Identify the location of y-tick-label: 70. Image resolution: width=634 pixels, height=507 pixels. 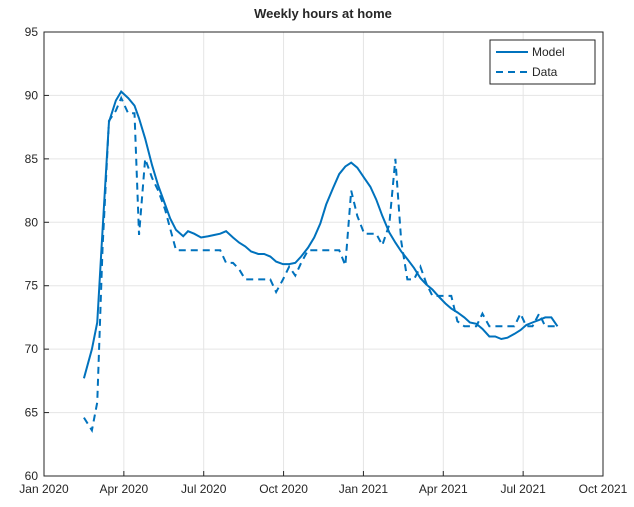
(32, 349).